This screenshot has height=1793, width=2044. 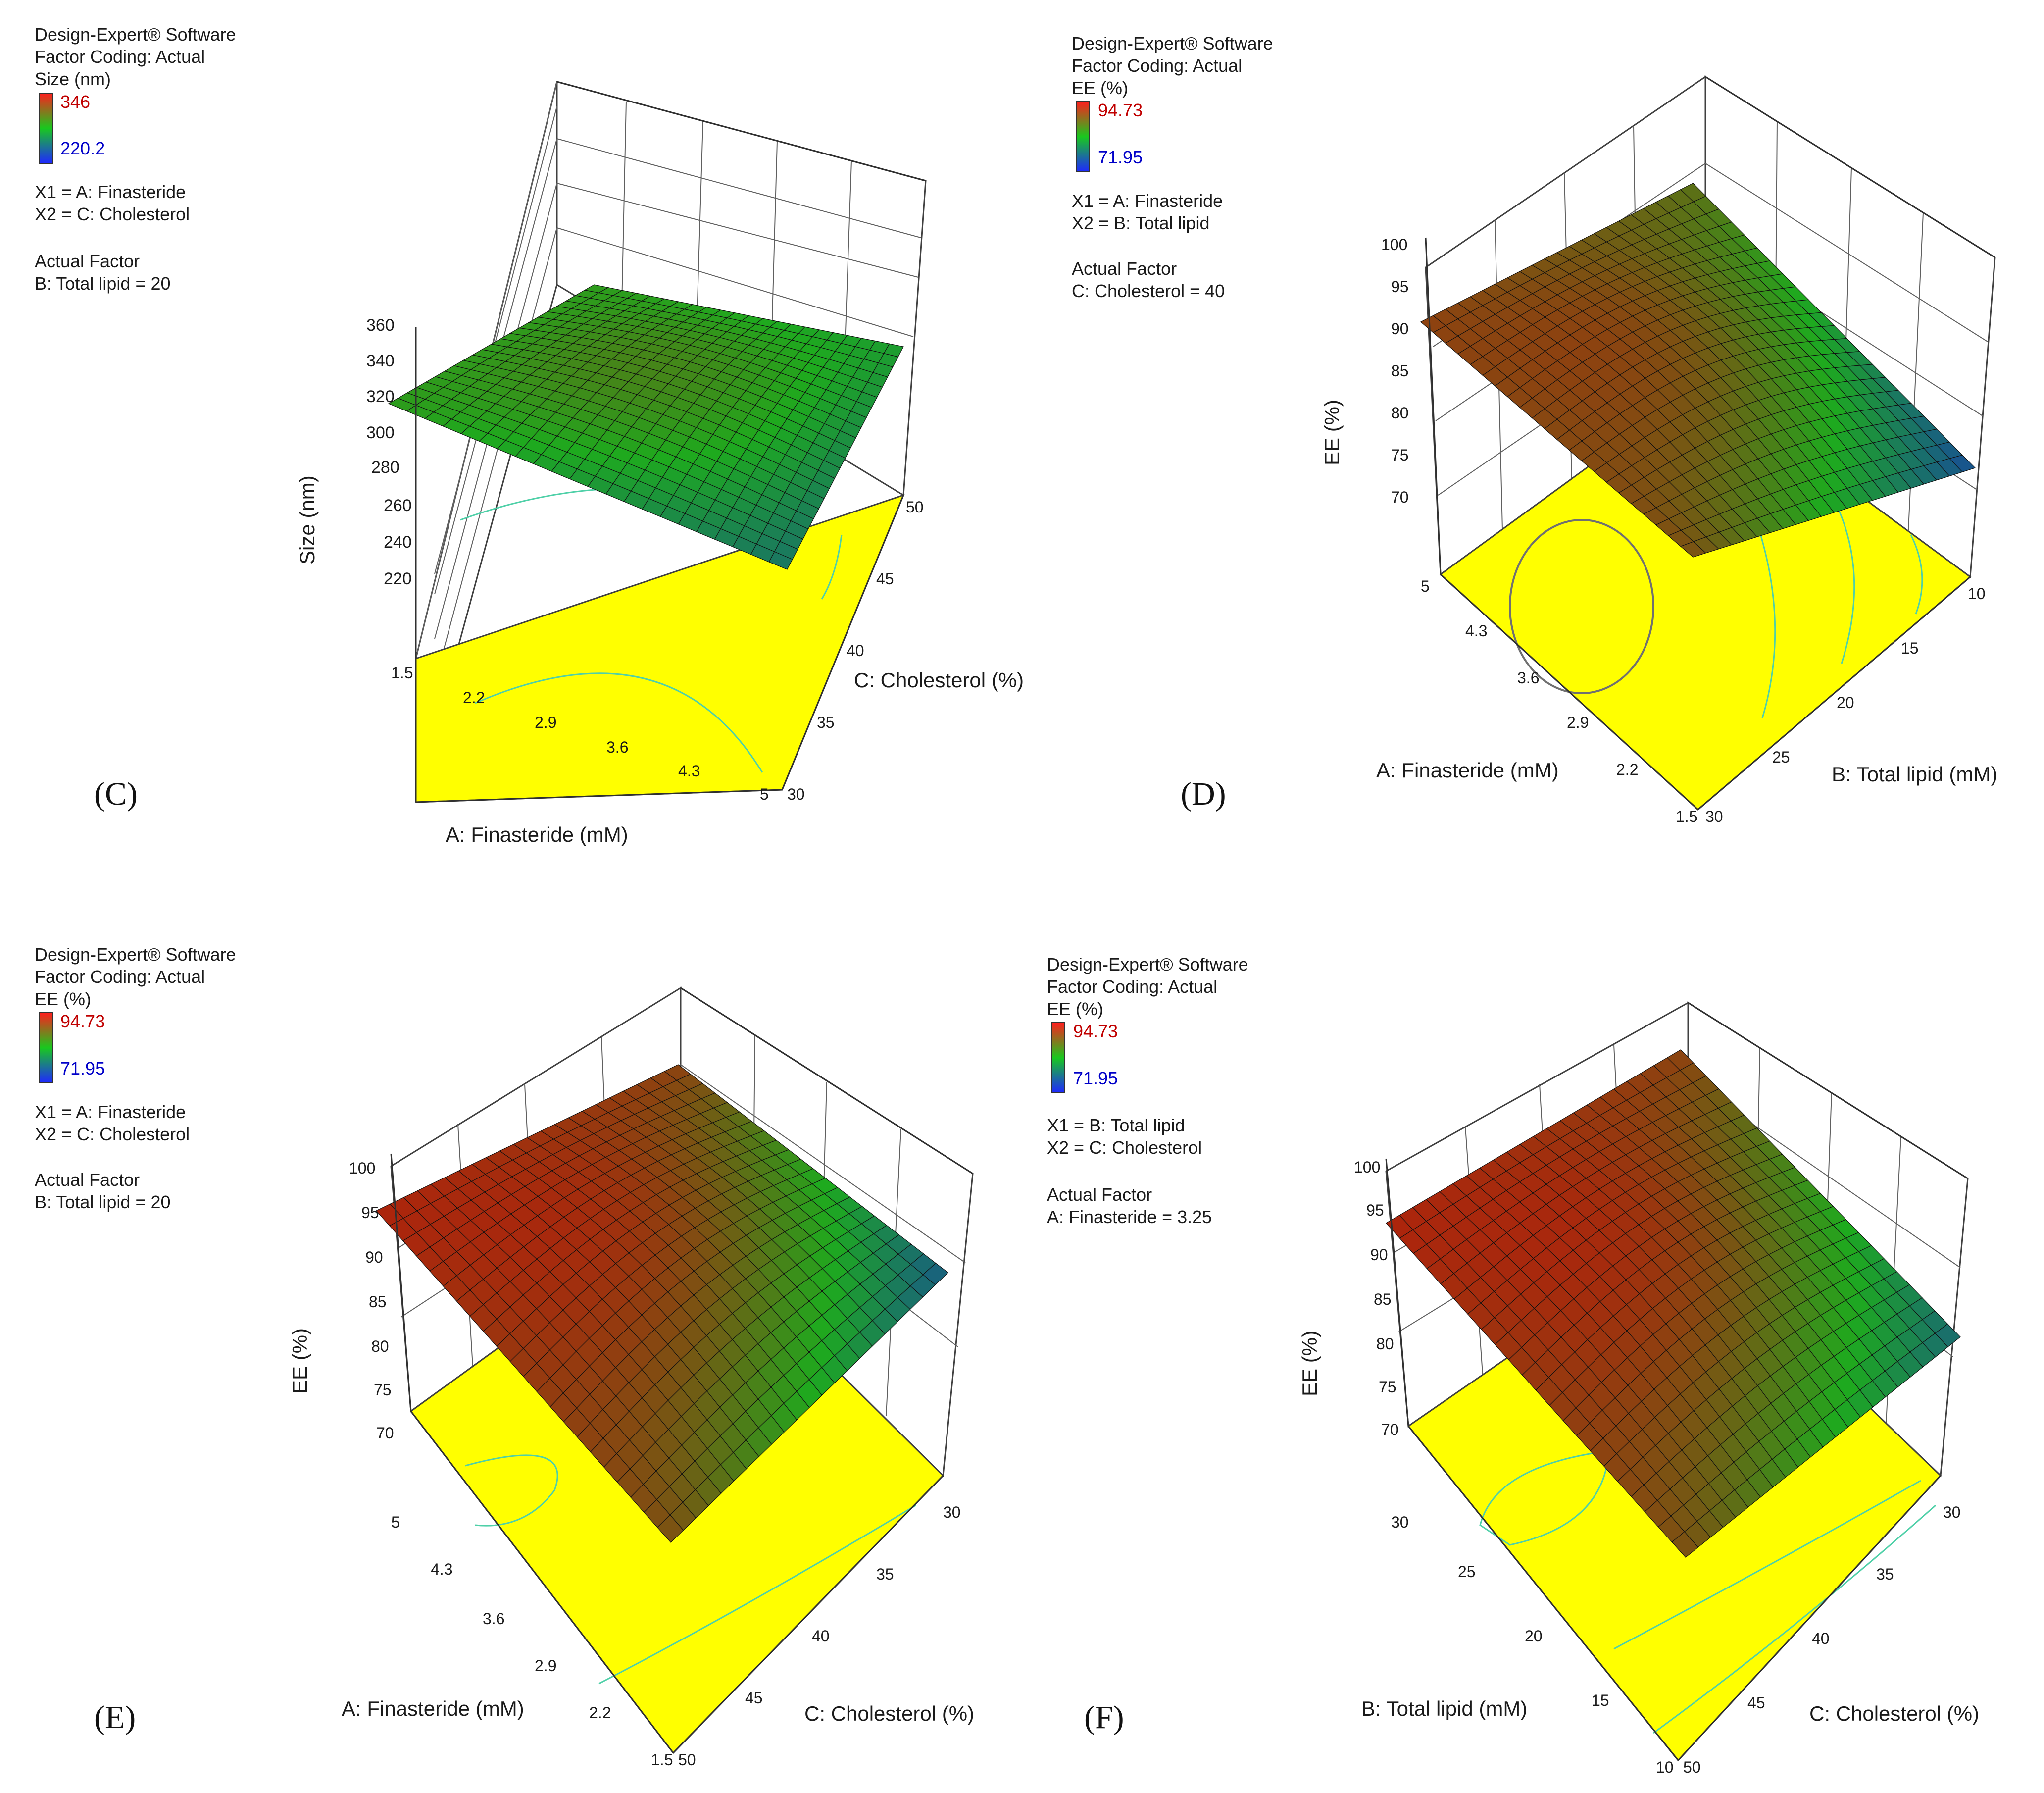 What do you see at coordinates (1095, 1031) in the screenshot?
I see `colorbar-max: 94.73` at bounding box center [1095, 1031].